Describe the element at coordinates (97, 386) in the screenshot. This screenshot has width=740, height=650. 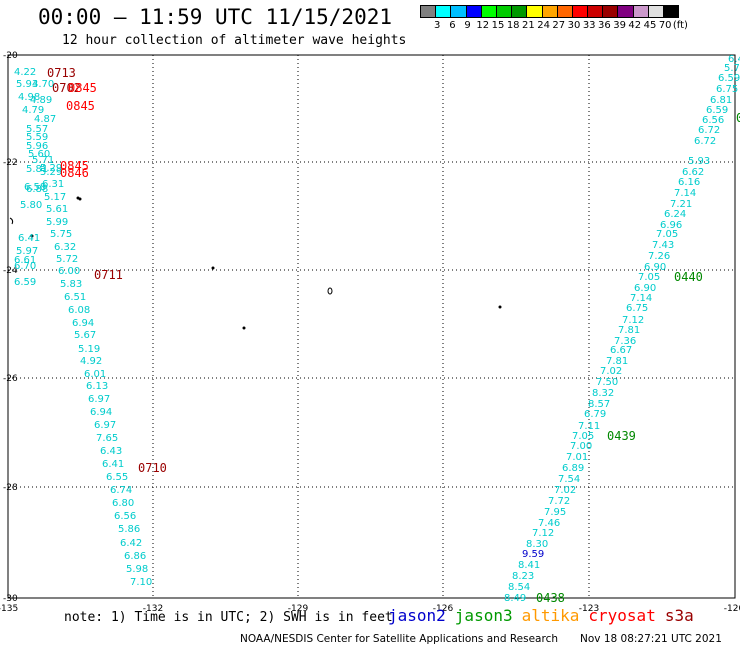
I see `wave-height-label: 6.13` at that location.